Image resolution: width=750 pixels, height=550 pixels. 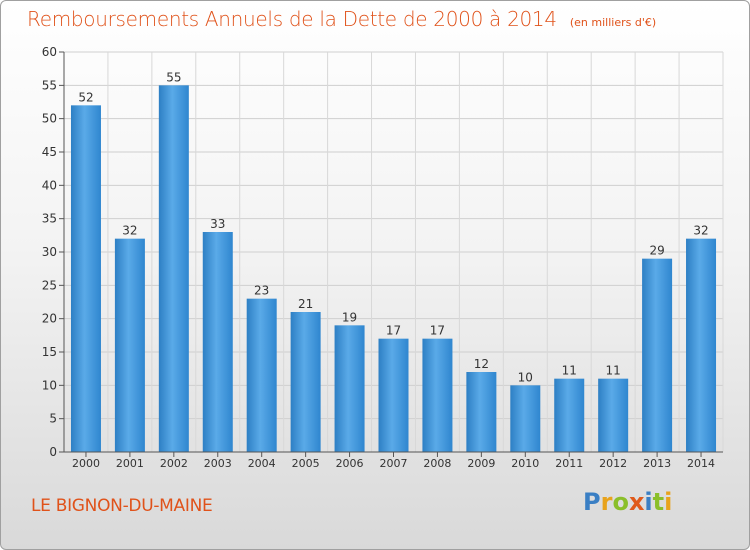 What do you see at coordinates (437, 463) in the screenshot?
I see `x-tick-label: 2008` at bounding box center [437, 463].